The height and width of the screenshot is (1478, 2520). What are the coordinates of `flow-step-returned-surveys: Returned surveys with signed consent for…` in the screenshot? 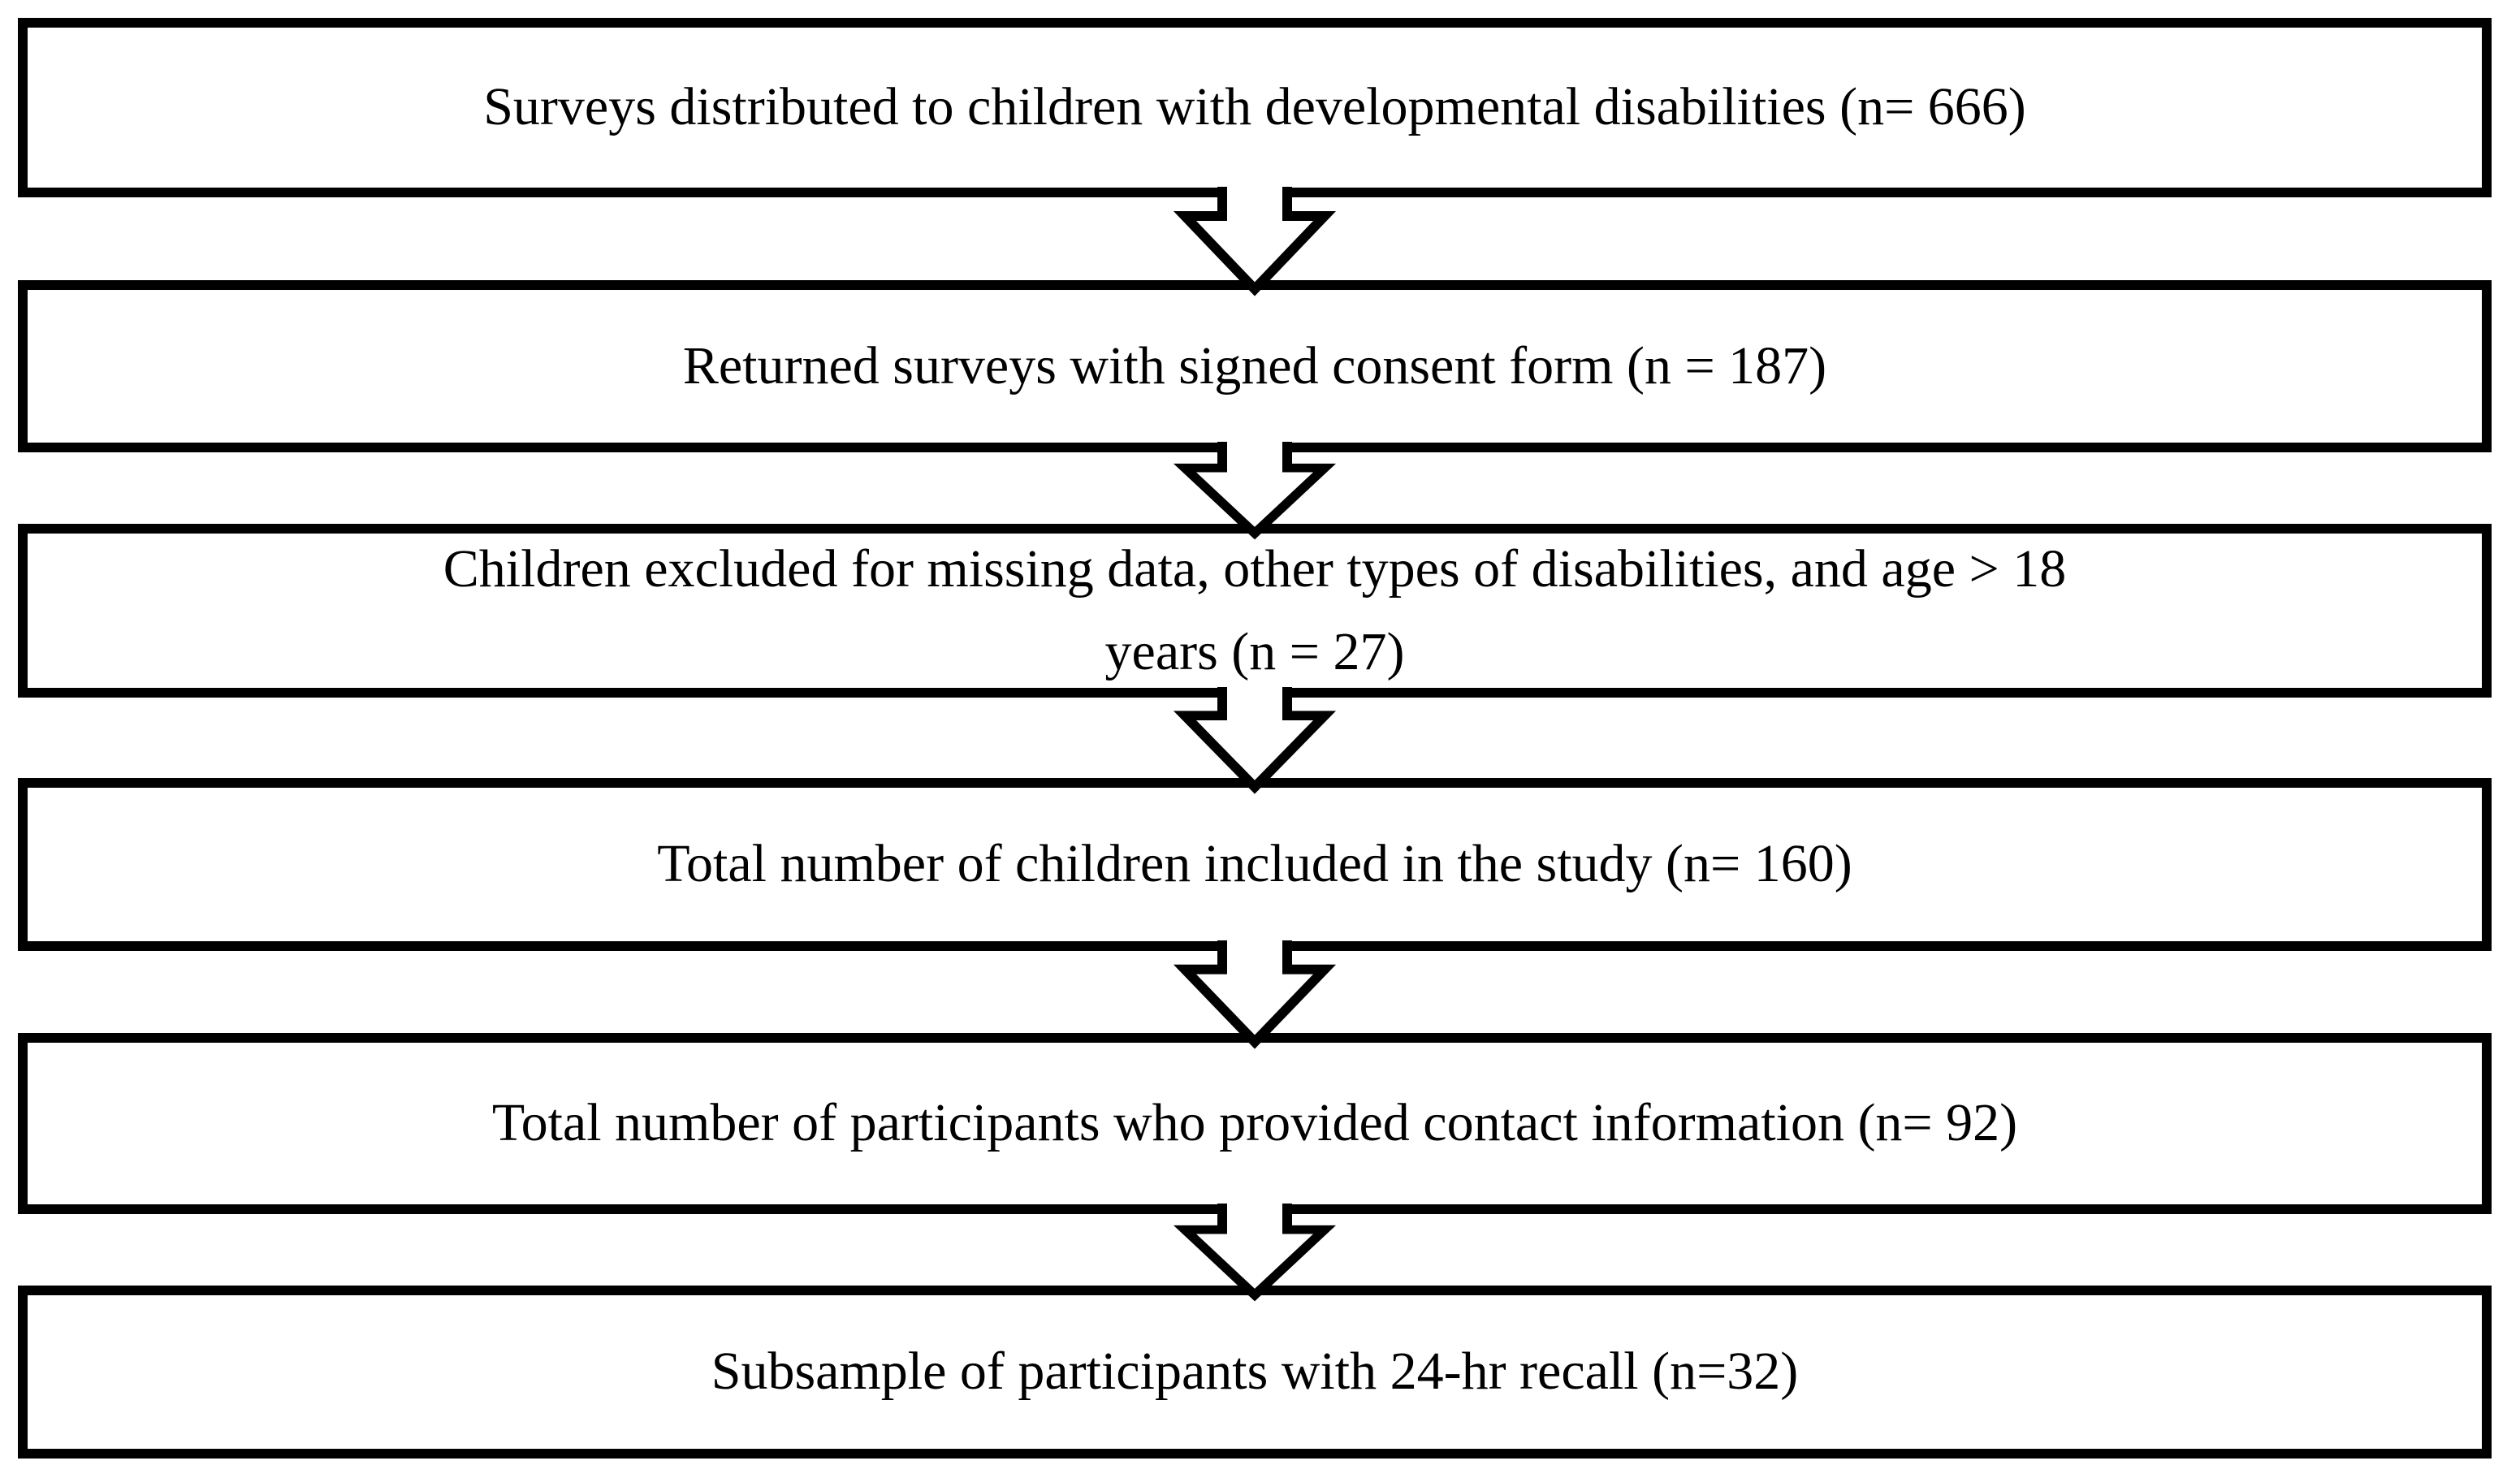 It's located at (1255, 366).